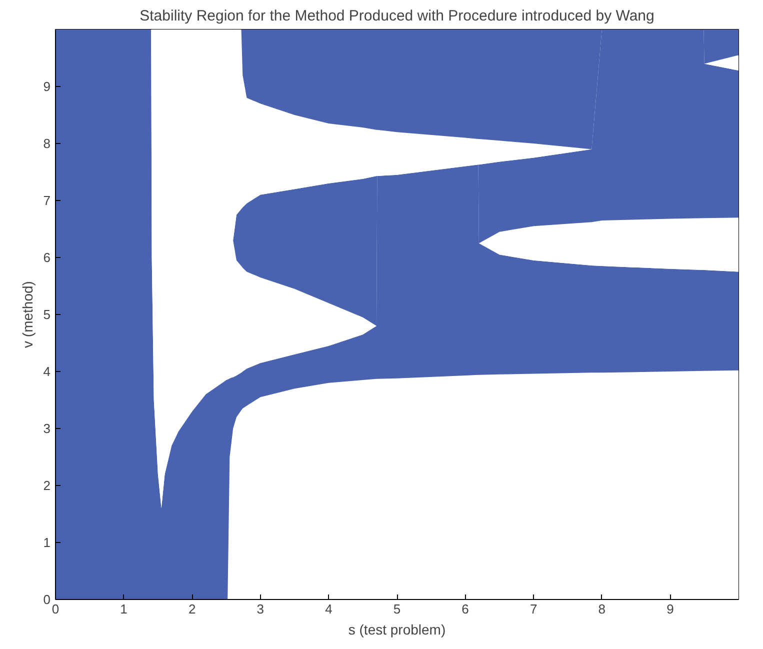 The height and width of the screenshot is (649, 763). Describe the element at coordinates (328, 609) in the screenshot. I see `x-tick-label: 4` at that location.